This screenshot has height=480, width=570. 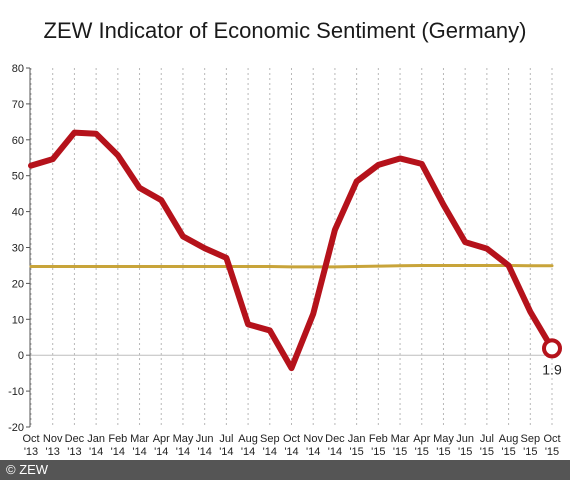 I want to click on y-tick-label: 10, so click(x=18, y=320).